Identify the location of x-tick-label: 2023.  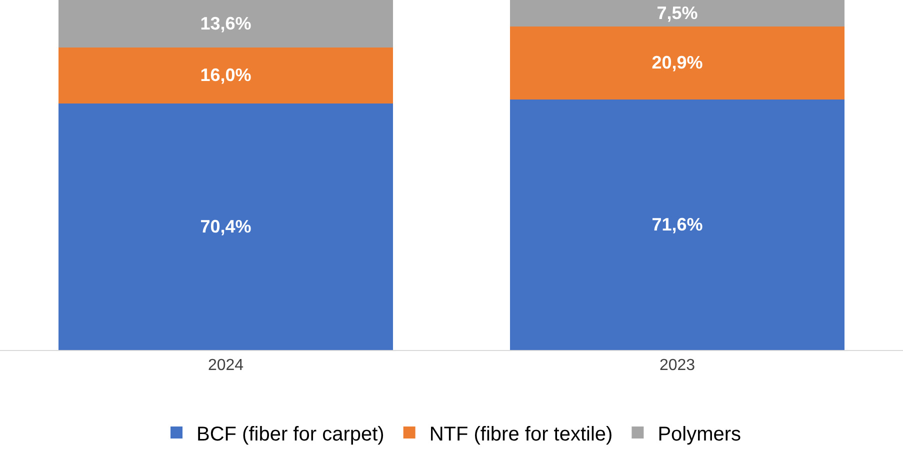
(677, 365).